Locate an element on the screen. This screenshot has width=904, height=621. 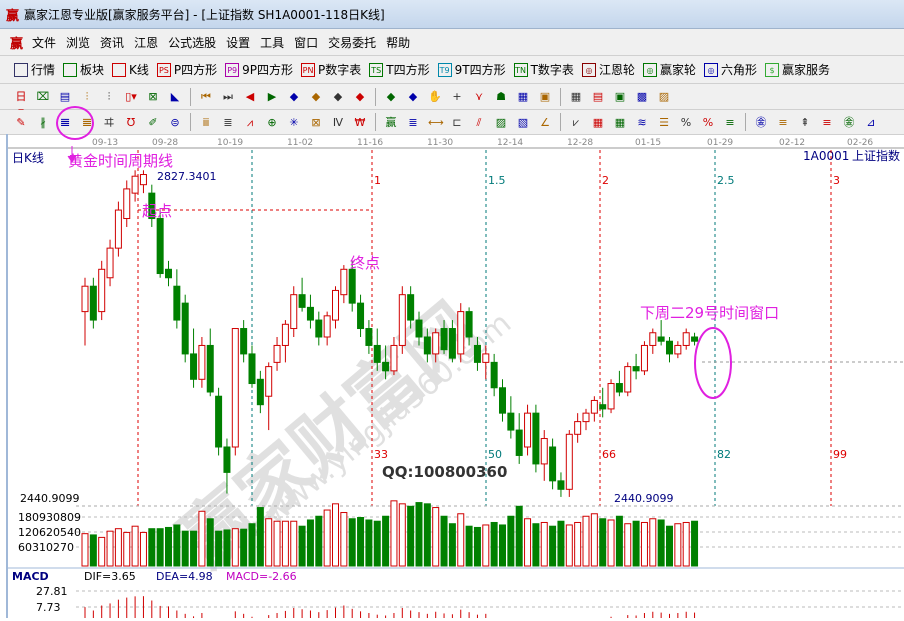
tool-icon: ⟷ is located at coordinates (436, 122).